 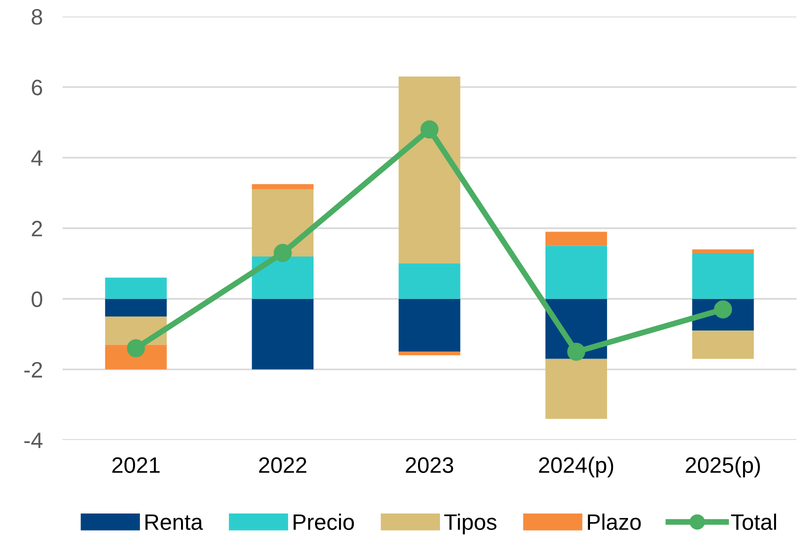 What do you see at coordinates (37, 228) in the screenshot?
I see `y-tick-label: 2` at bounding box center [37, 228].